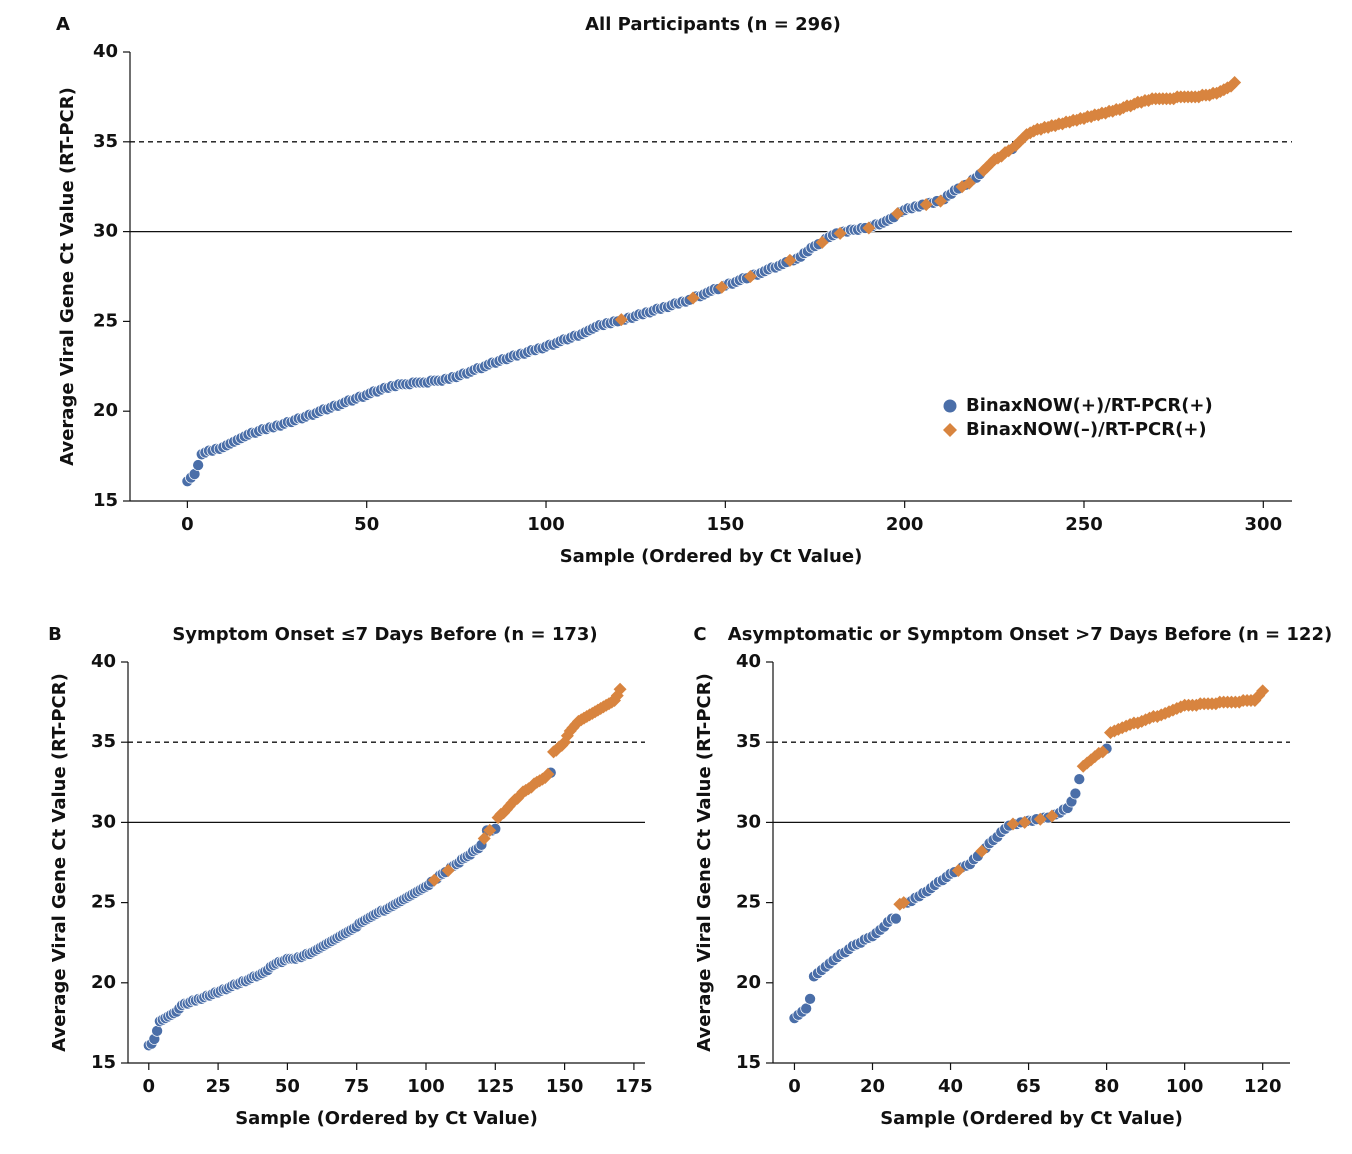 The image size is (1352, 1154). What do you see at coordinates (1086, 429) in the screenshot?
I see `legend-label: BinaxNOW(–)/RT-PCR(+)` at bounding box center [1086, 429].